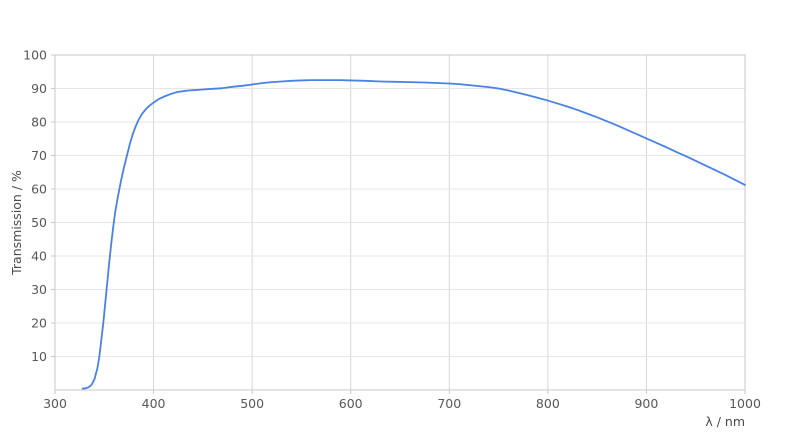 Image resolution: width=800 pixels, height=446 pixels. Describe the element at coordinates (745, 403) in the screenshot. I see `x-tick-label-1000: 1000` at that location.